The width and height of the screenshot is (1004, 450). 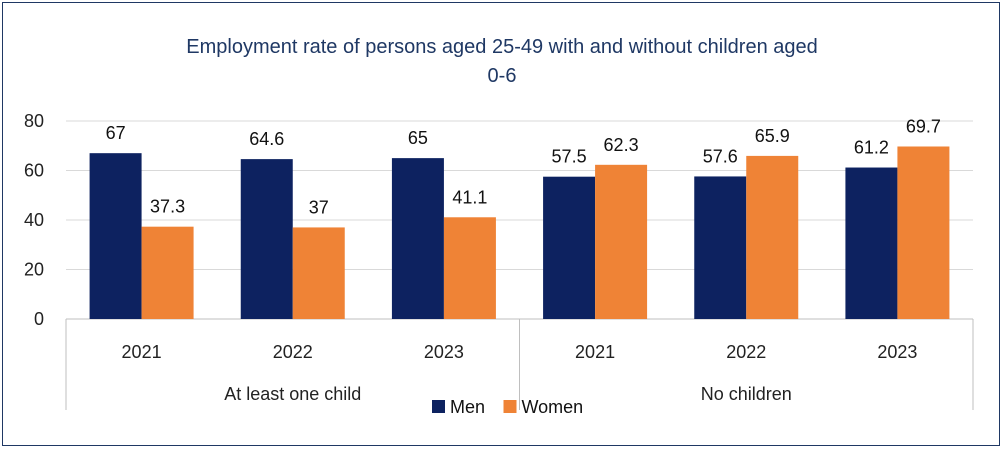 What do you see at coordinates (746, 394) in the screenshot?
I see `group-label: No children` at bounding box center [746, 394].